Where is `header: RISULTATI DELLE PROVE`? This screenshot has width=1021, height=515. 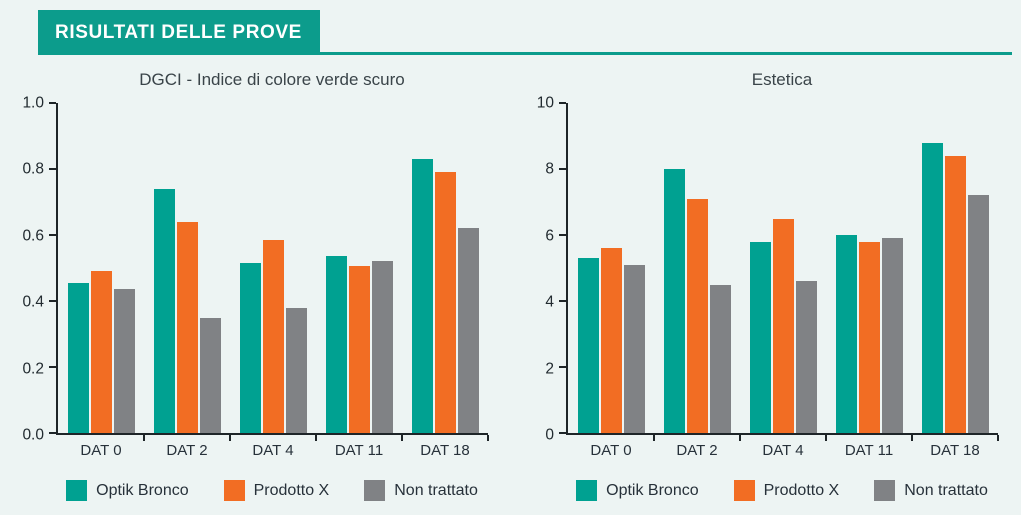
header: RISULTATI DELLE PROVE is located at coordinates (525, 32).